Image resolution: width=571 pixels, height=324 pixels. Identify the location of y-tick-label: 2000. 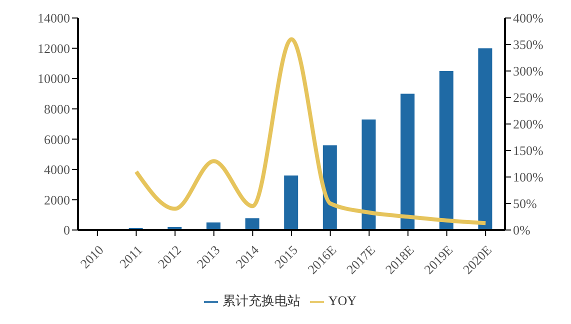
(57, 200).